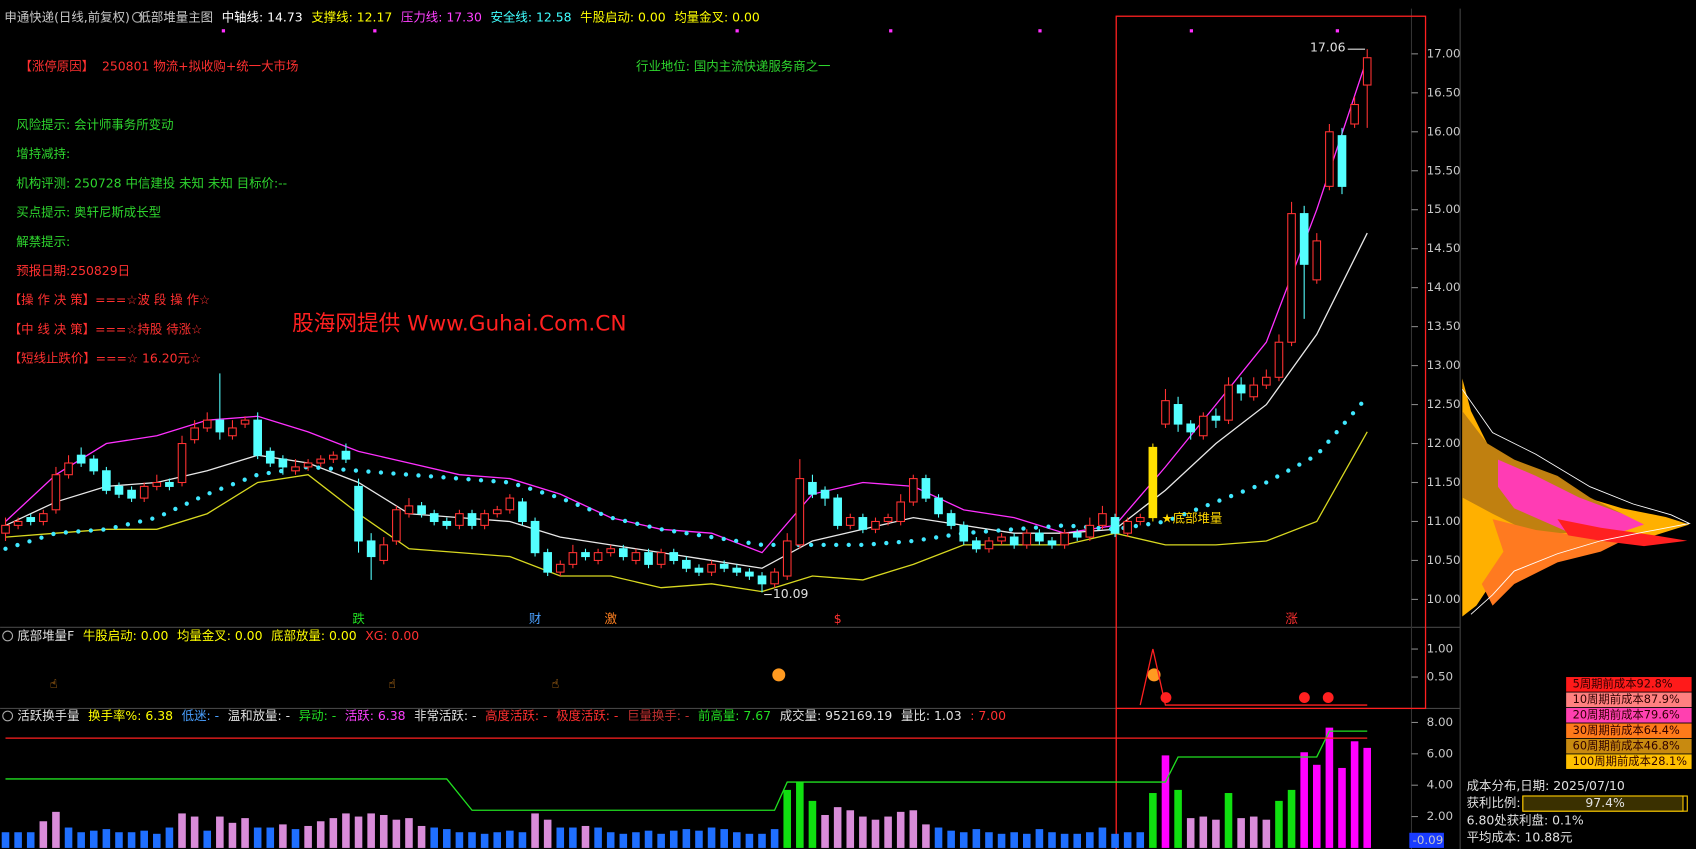 The height and width of the screenshot is (849, 1696). What do you see at coordinates (262, 16) in the screenshot?
I see `header-item: 中轴线: 14.73` at bounding box center [262, 16].